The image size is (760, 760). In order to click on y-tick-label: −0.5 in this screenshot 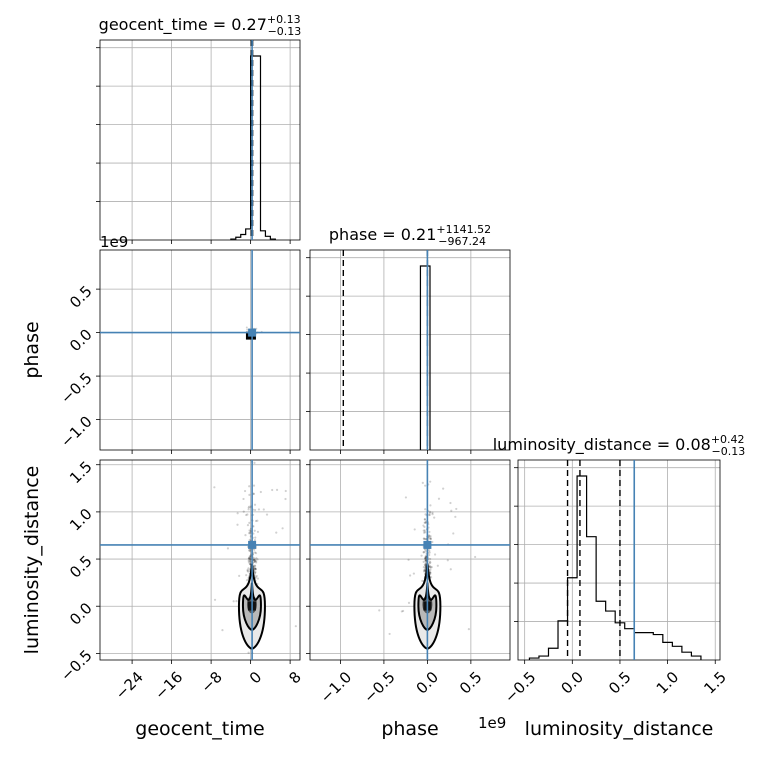, I will do `click(76, 388)`.